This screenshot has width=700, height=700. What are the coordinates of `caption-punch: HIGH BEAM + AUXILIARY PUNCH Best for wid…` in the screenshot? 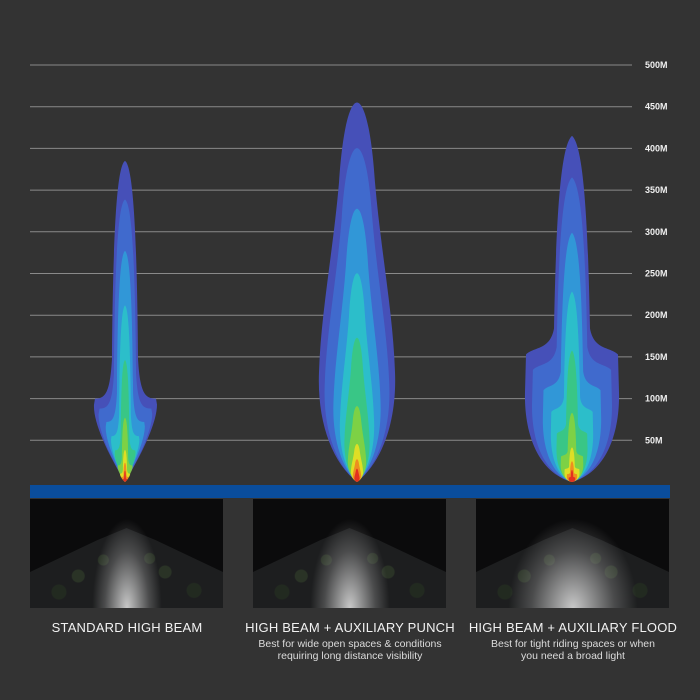 It's located at (350, 641).